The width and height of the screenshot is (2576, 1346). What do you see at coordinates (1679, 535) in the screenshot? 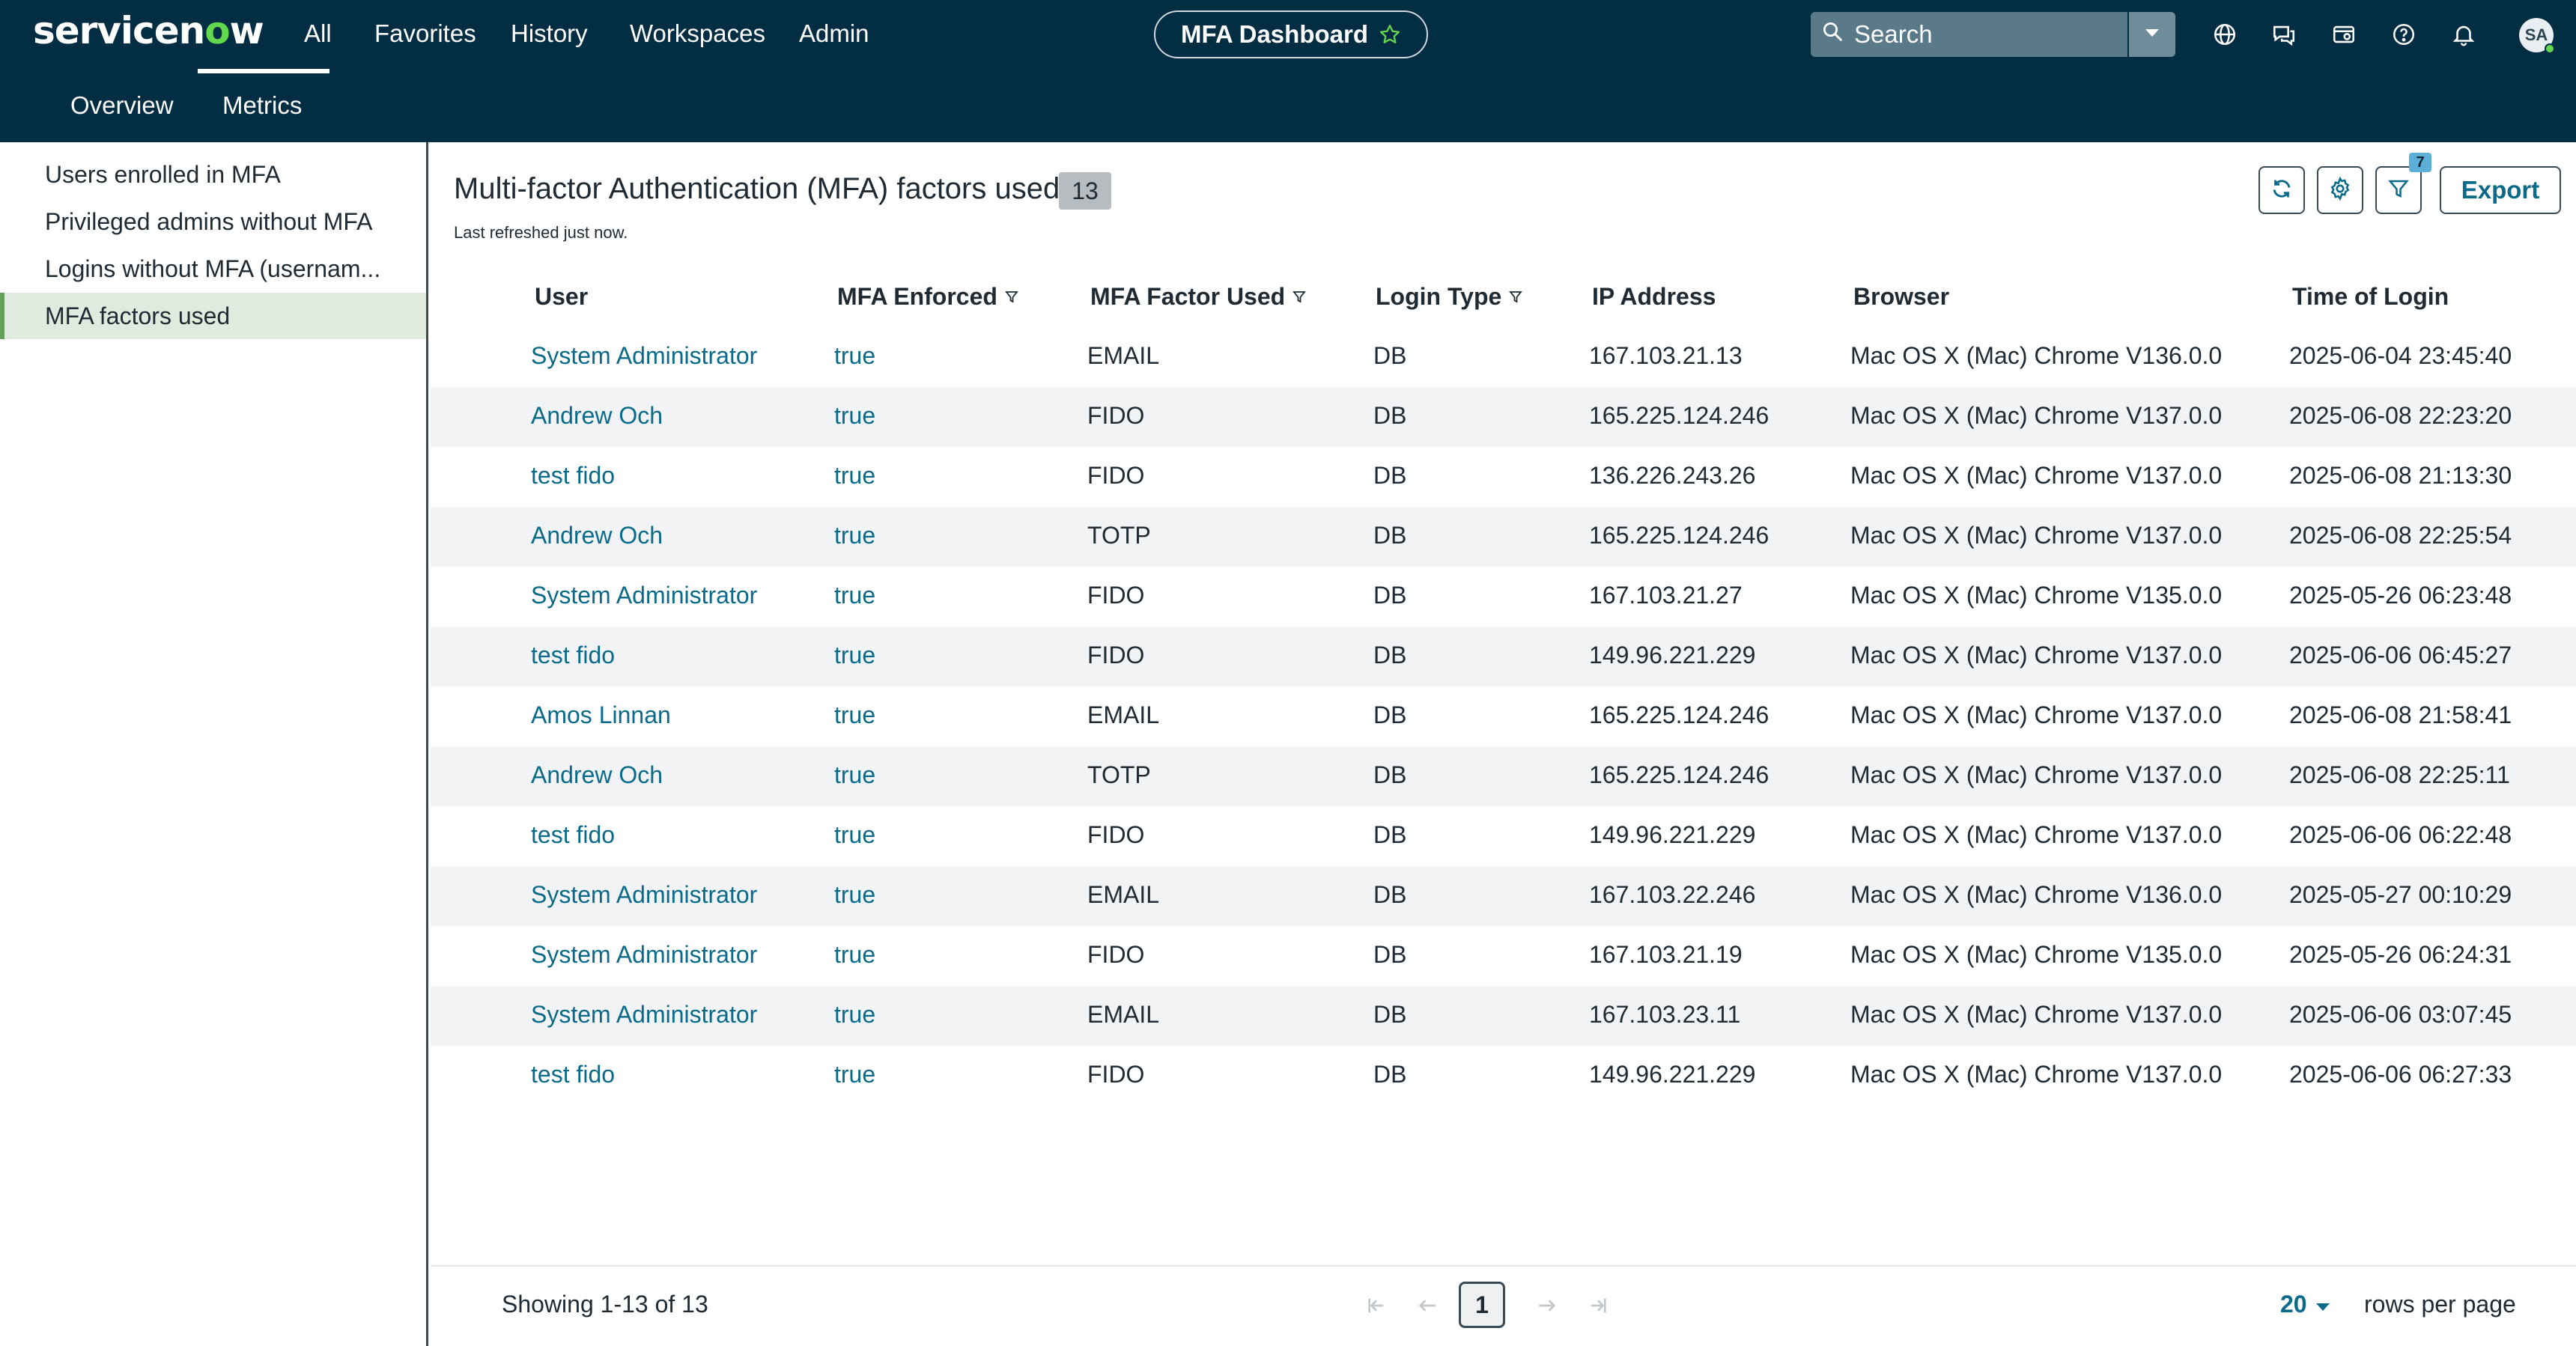
I see `cell-ip-address: 165.225.124.246` at bounding box center [1679, 535].